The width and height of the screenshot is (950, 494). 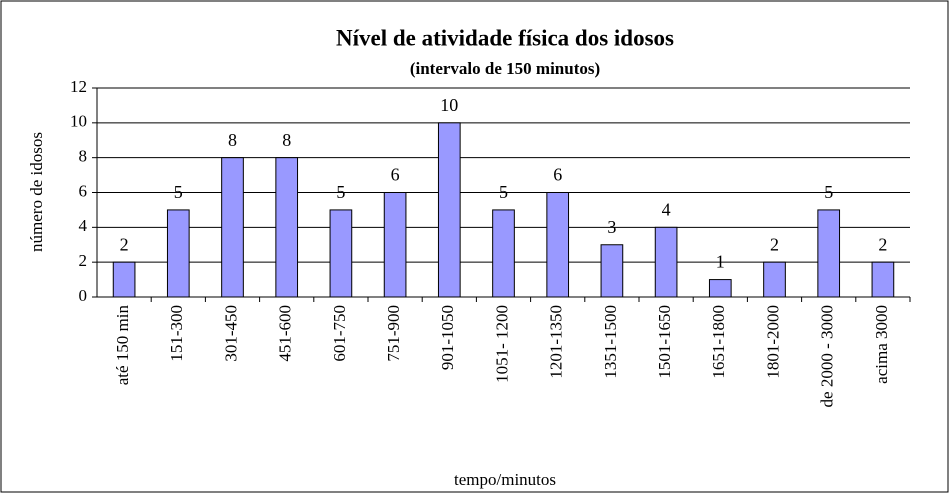 I want to click on x-tick-label: 601-750, so click(x=339, y=333).